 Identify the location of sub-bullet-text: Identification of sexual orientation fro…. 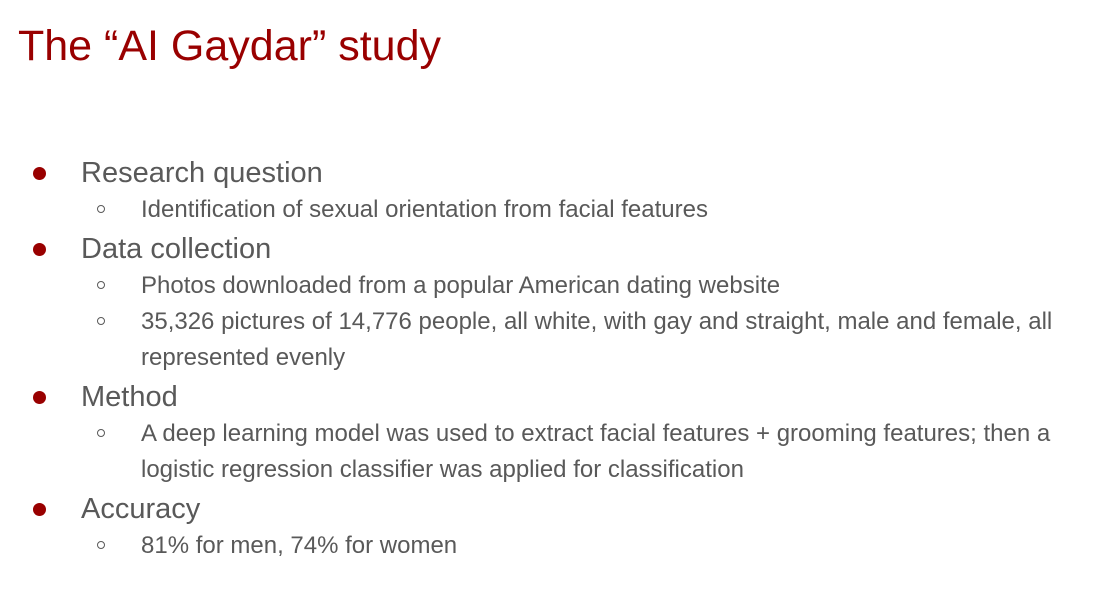
(424, 209).